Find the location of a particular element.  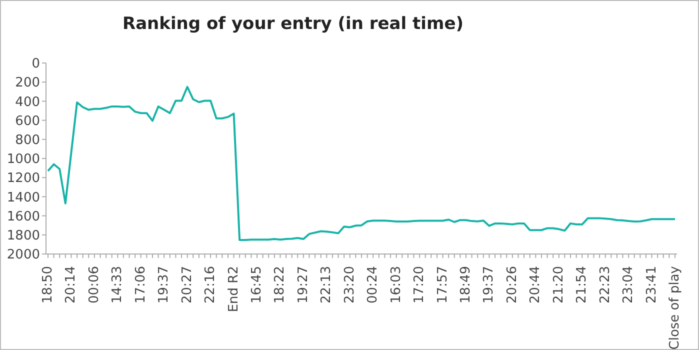

y-tick-label: 0 is located at coordinates (36, 64).